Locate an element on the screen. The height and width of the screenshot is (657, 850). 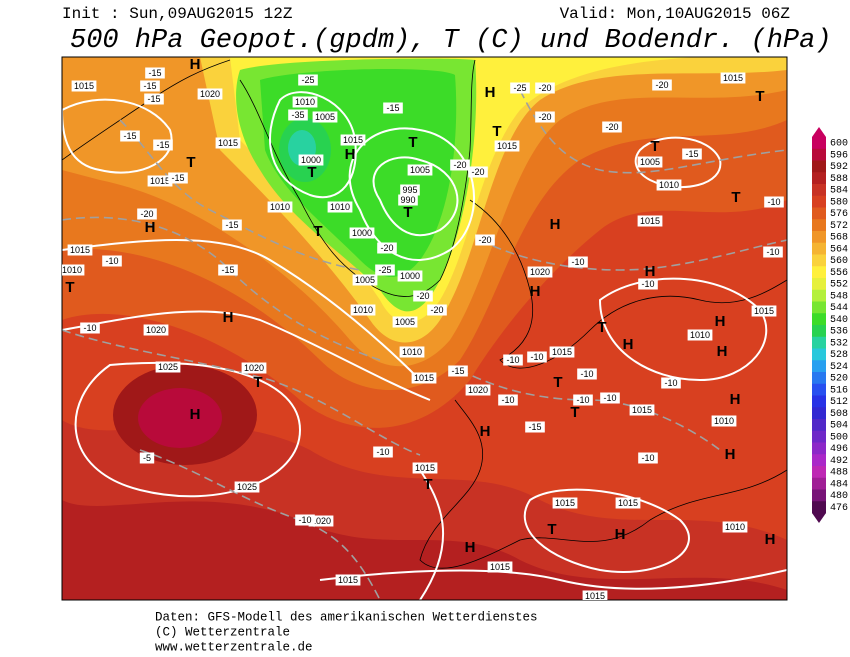
footer-url: www.wetterzentrale.de is located at coordinates (234, 647).